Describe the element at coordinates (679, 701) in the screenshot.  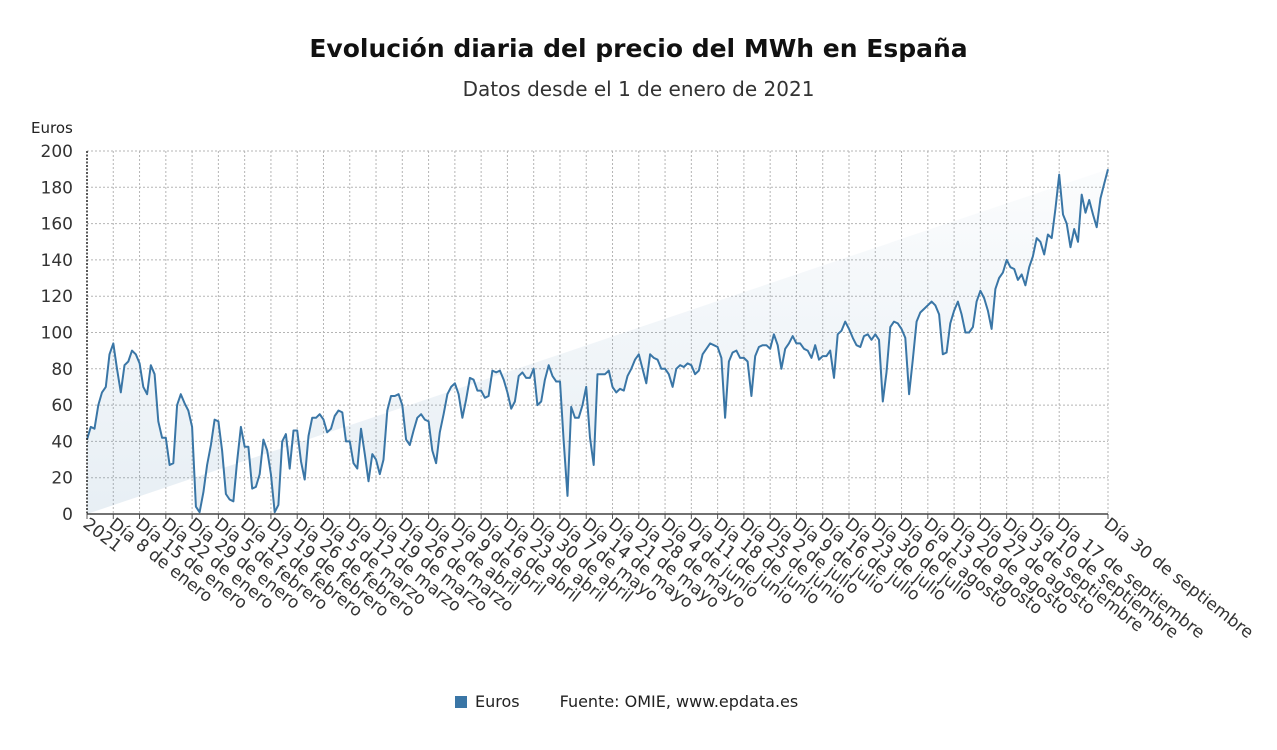
I see `source-text: Fuente: OMIE, www.epdata.es` at that location.